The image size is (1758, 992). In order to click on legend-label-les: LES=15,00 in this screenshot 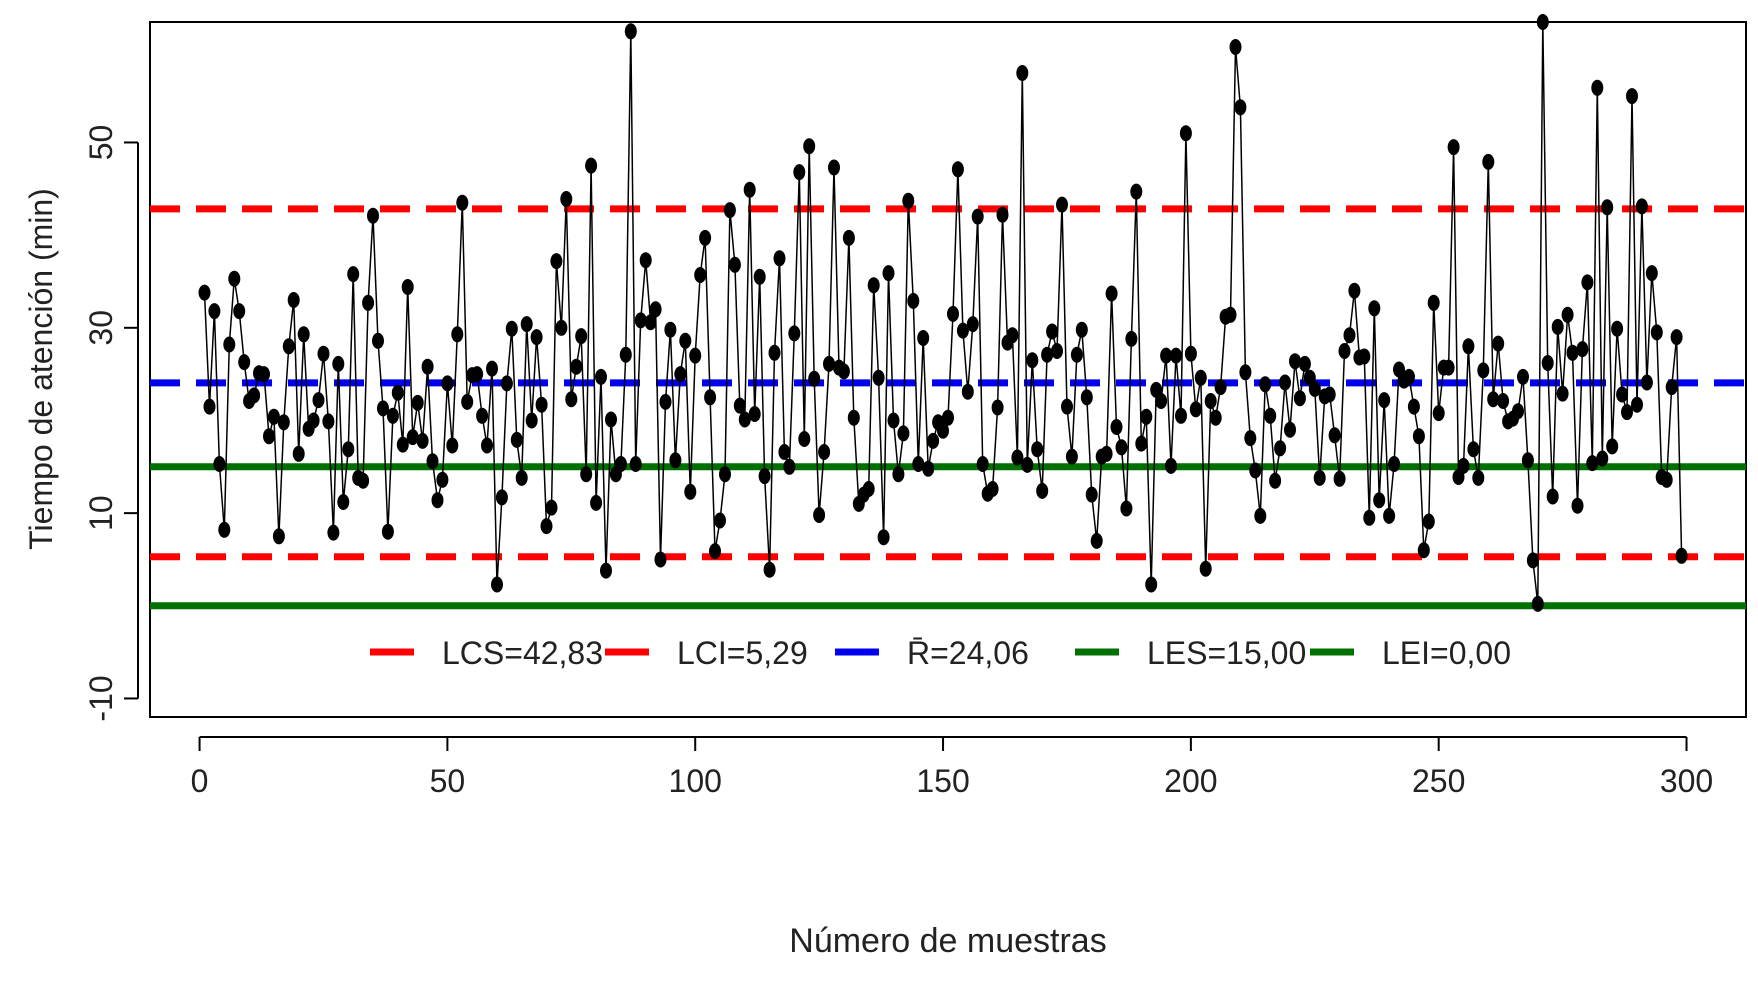, I will do `click(1226, 653)`.